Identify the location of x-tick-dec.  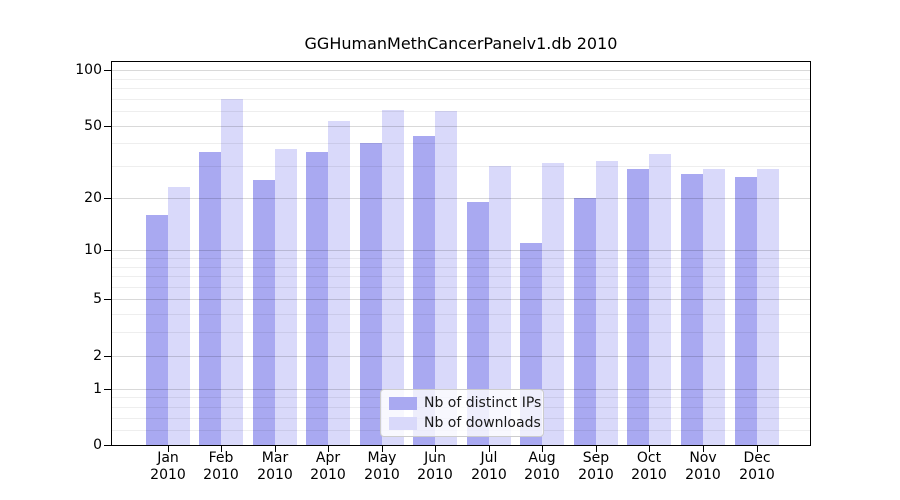
(757, 449).